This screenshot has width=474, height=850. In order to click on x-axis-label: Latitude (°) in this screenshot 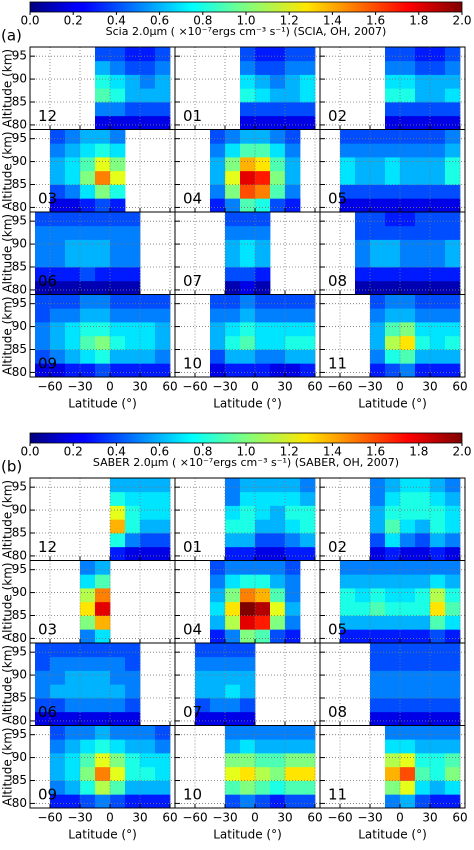, I will do `click(392, 404)`.